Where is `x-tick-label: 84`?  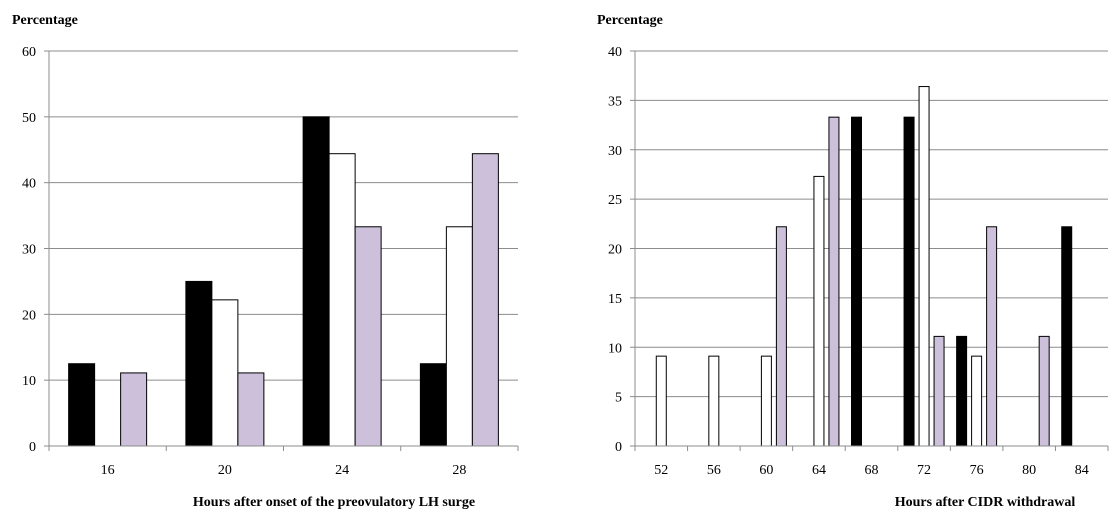
x-tick-label: 84 is located at coordinates (1082, 470).